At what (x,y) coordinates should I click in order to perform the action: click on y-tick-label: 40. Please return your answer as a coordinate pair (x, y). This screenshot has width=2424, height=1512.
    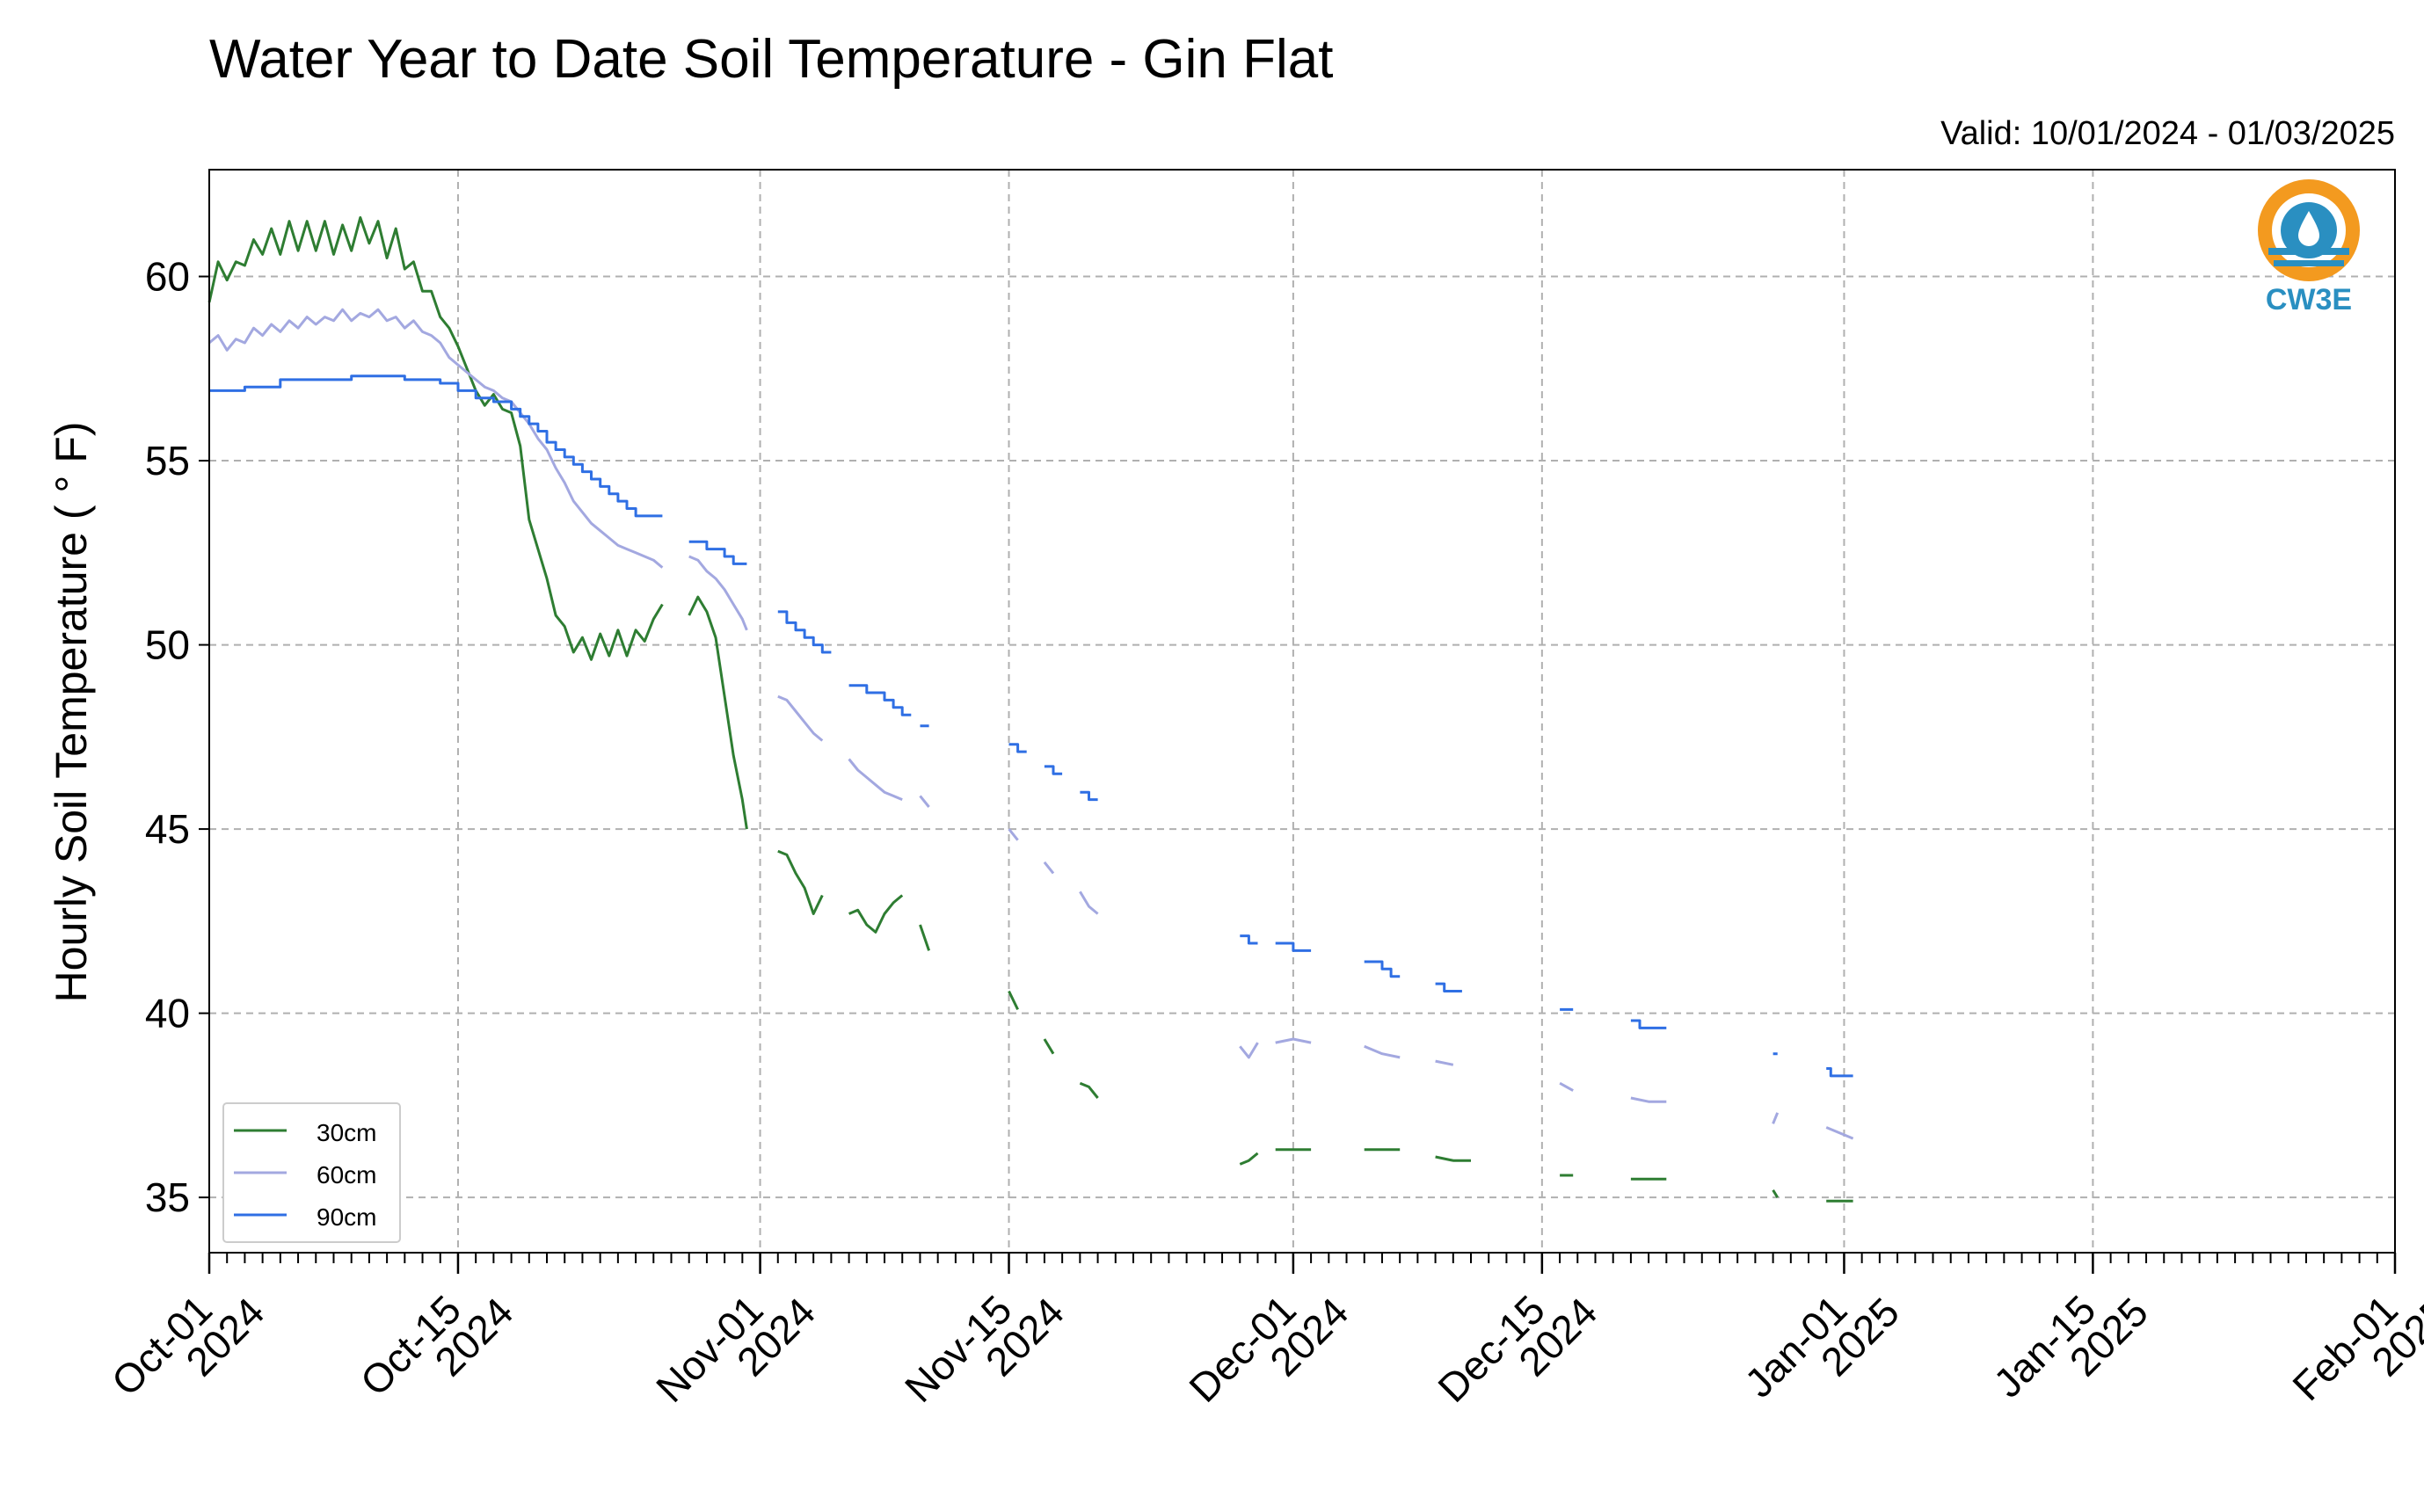
    Looking at the image, I should click on (167, 1014).